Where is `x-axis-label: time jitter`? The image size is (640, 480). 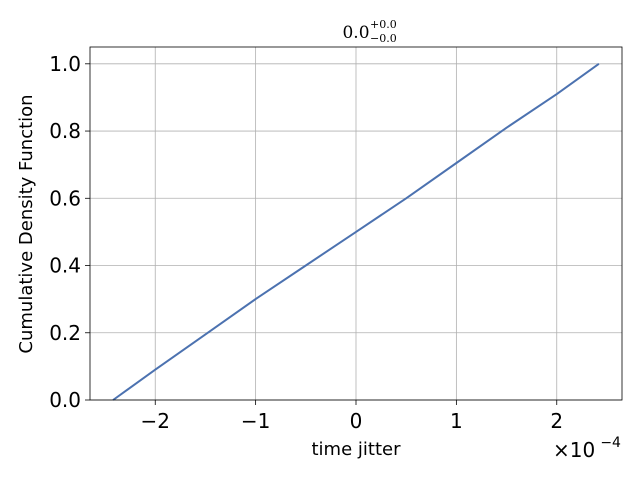 x-axis-label: time jitter is located at coordinates (357, 449).